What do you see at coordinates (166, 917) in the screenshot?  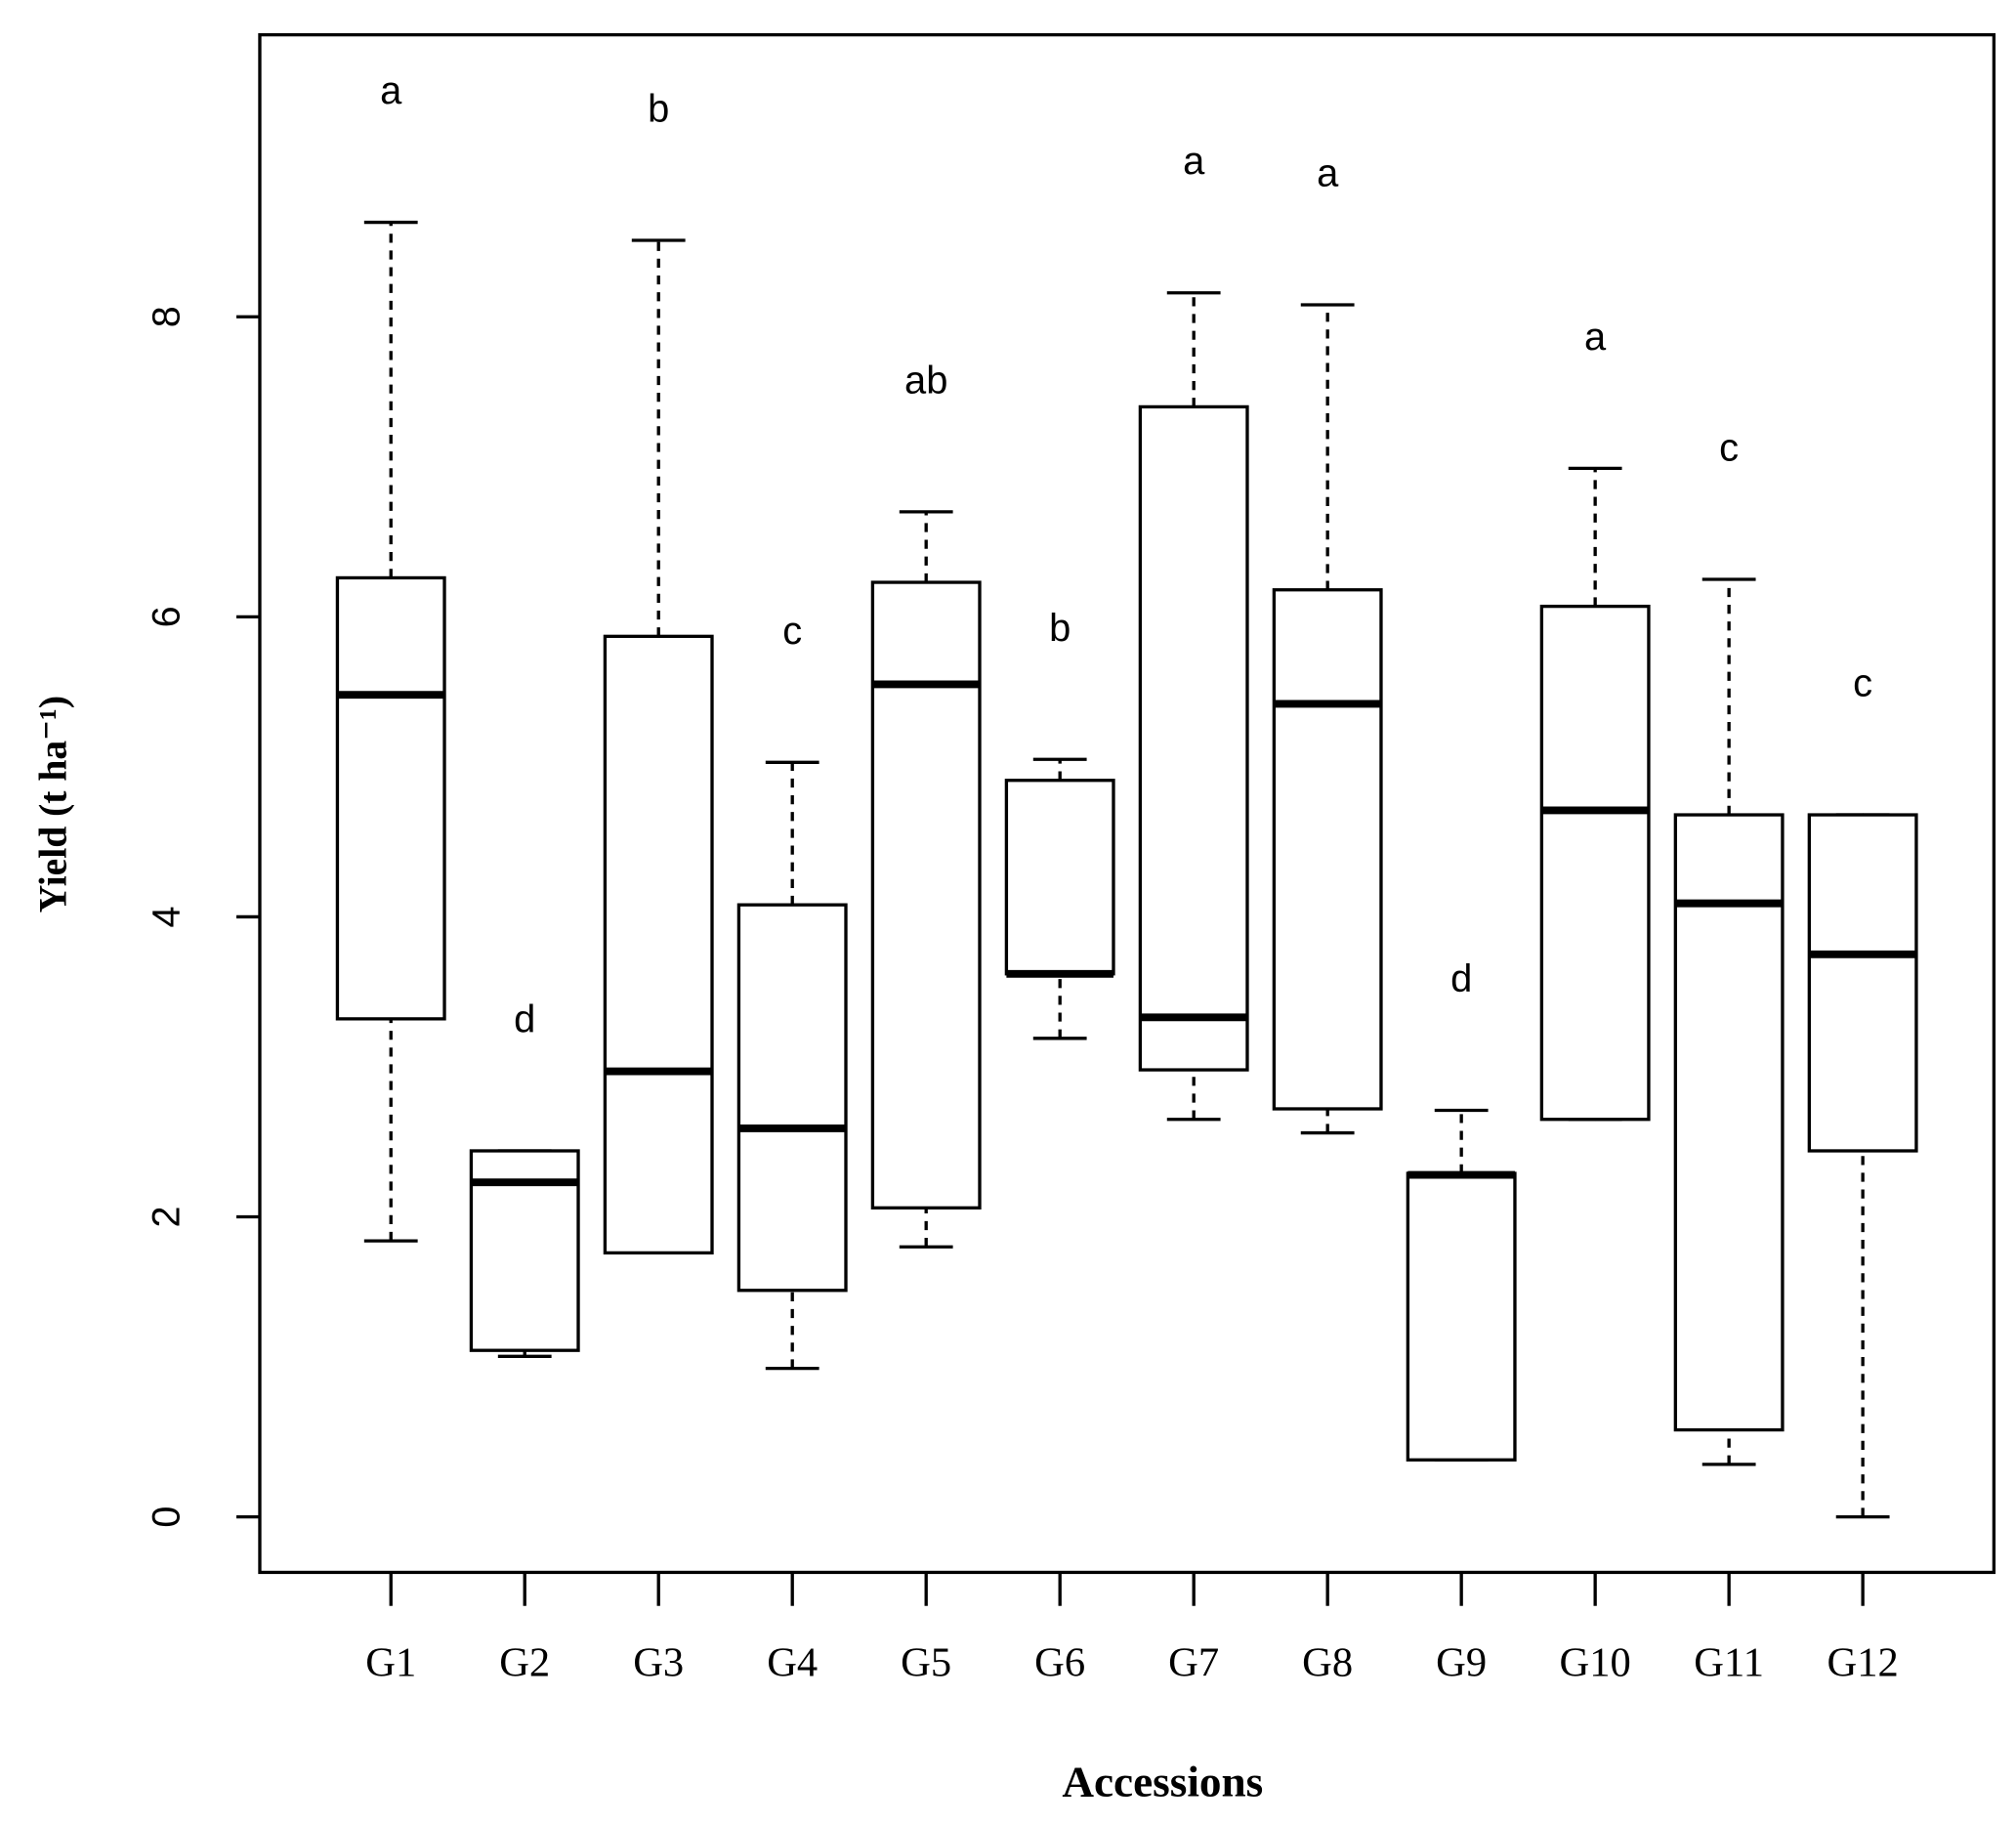 I see `y-tick-label: 4` at bounding box center [166, 917].